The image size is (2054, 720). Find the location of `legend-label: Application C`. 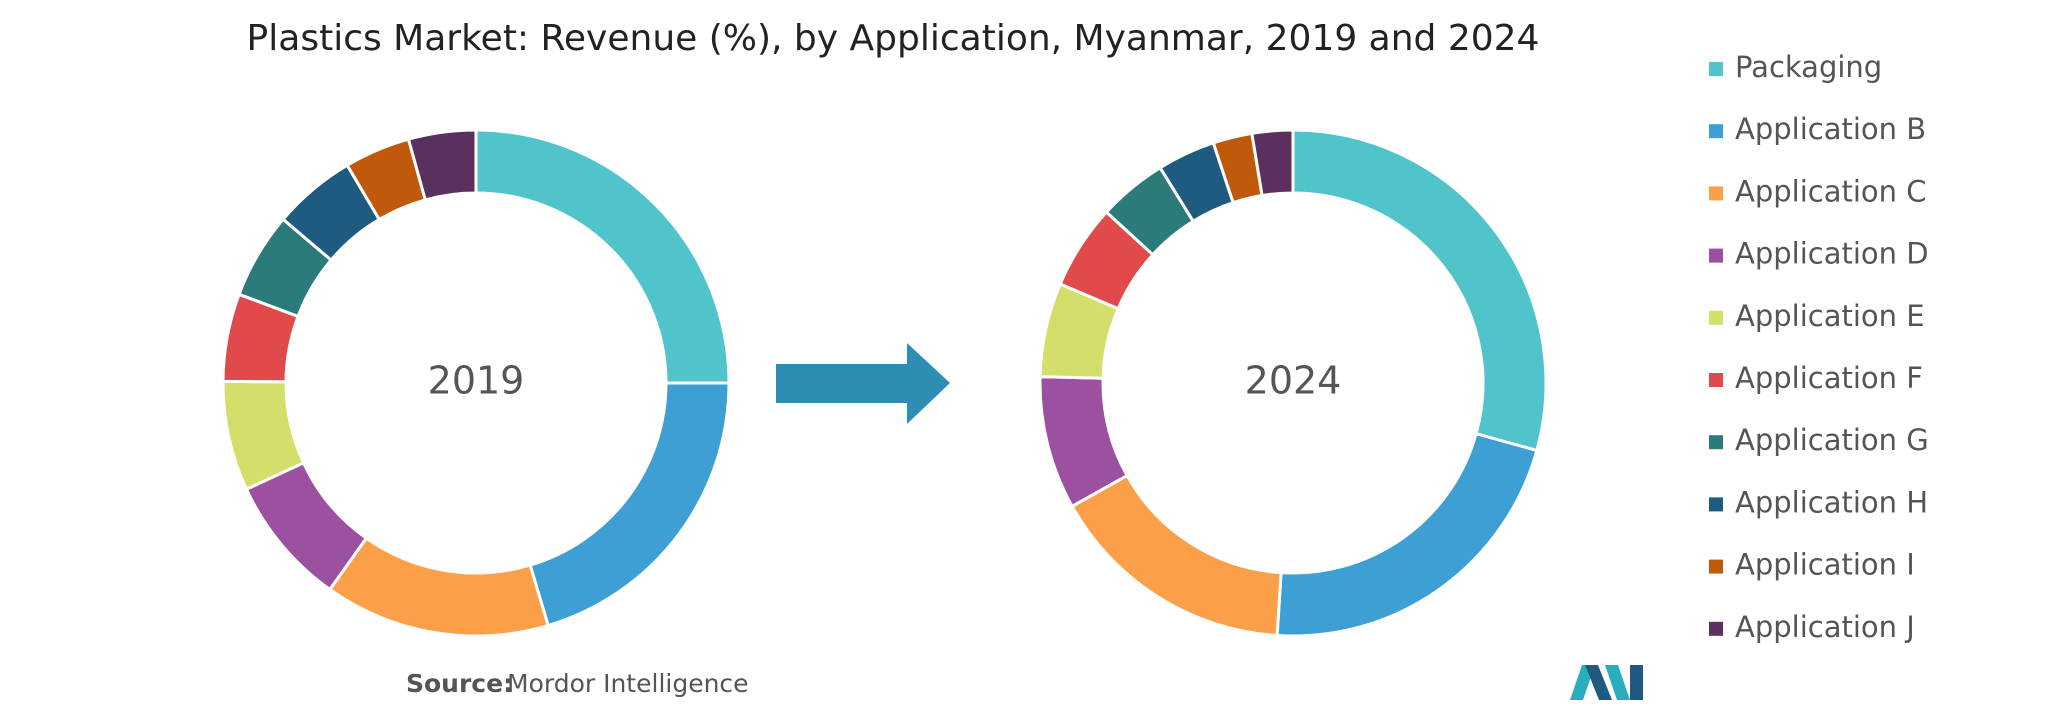

legend-label: Application C is located at coordinates (1831, 191).